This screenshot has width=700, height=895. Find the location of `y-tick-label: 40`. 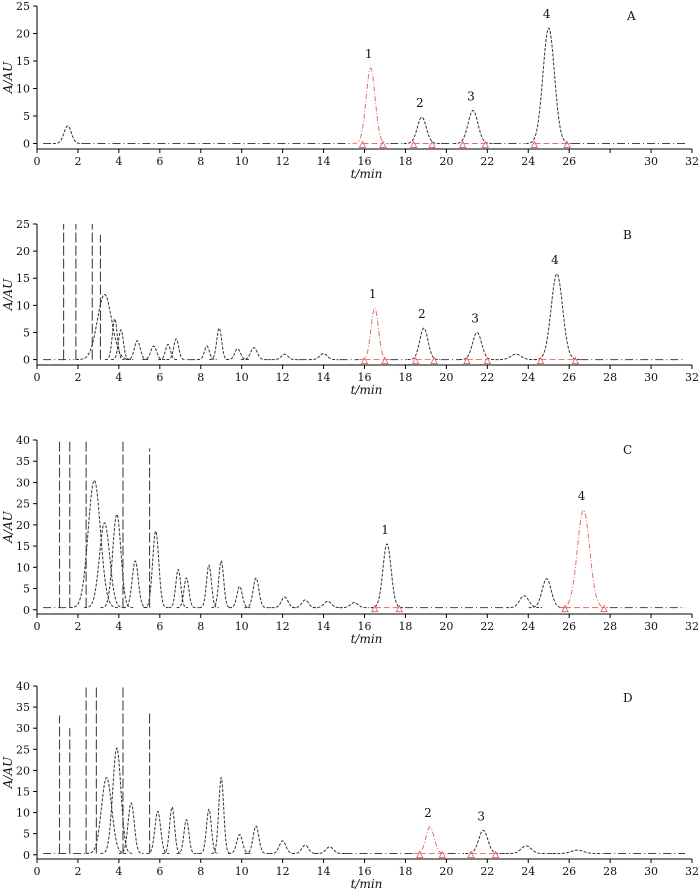

y-tick-label: 40 is located at coordinates (23, 686).